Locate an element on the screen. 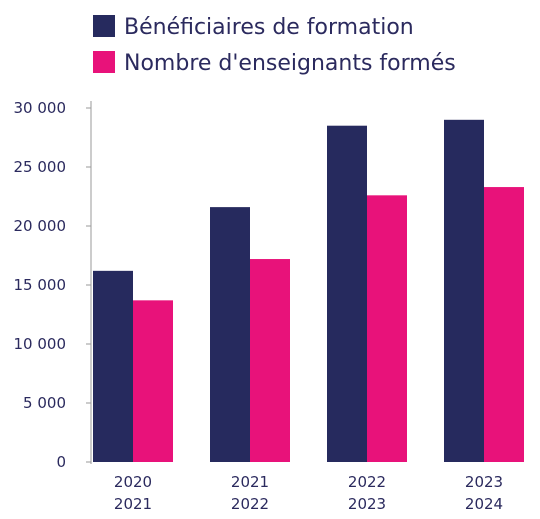  y-tick-label: 25 000 is located at coordinates (40, 167).